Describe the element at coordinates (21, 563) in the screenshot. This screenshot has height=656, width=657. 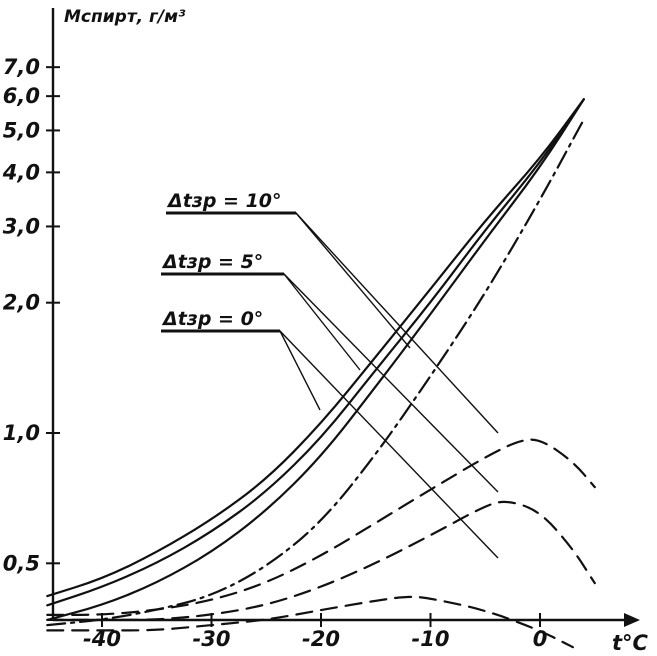
I see `y-tick-label: 0,5` at that location.